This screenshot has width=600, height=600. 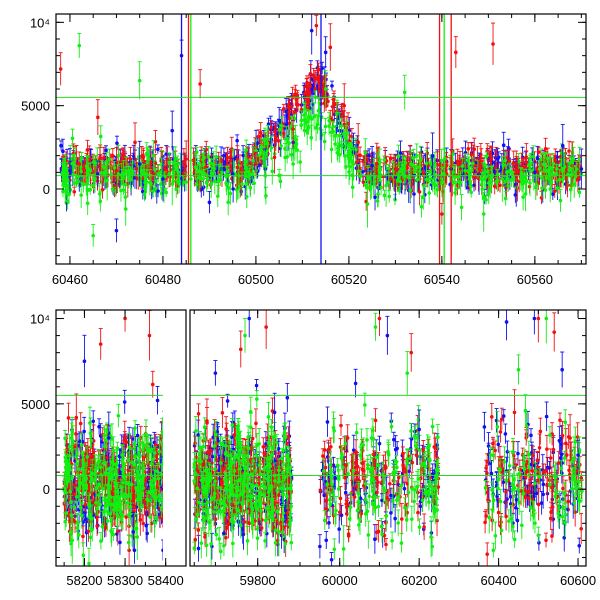 What do you see at coordinates (35, 106) in the screenshot?
I see `top-y-tick-label: 5000` at bounding box center [35, 106].